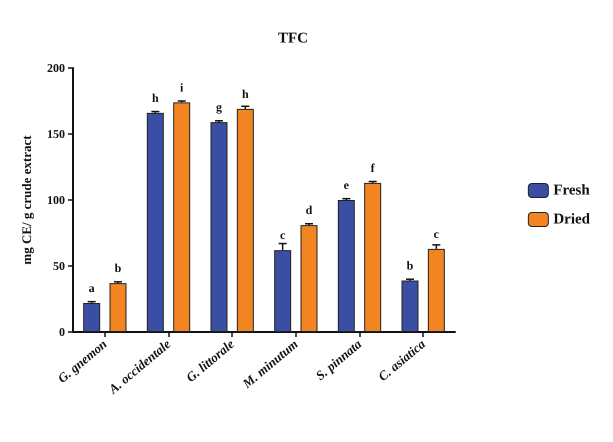 The image size is (613, 442). I want to click on chart-title: TFC, so click(293, 38).